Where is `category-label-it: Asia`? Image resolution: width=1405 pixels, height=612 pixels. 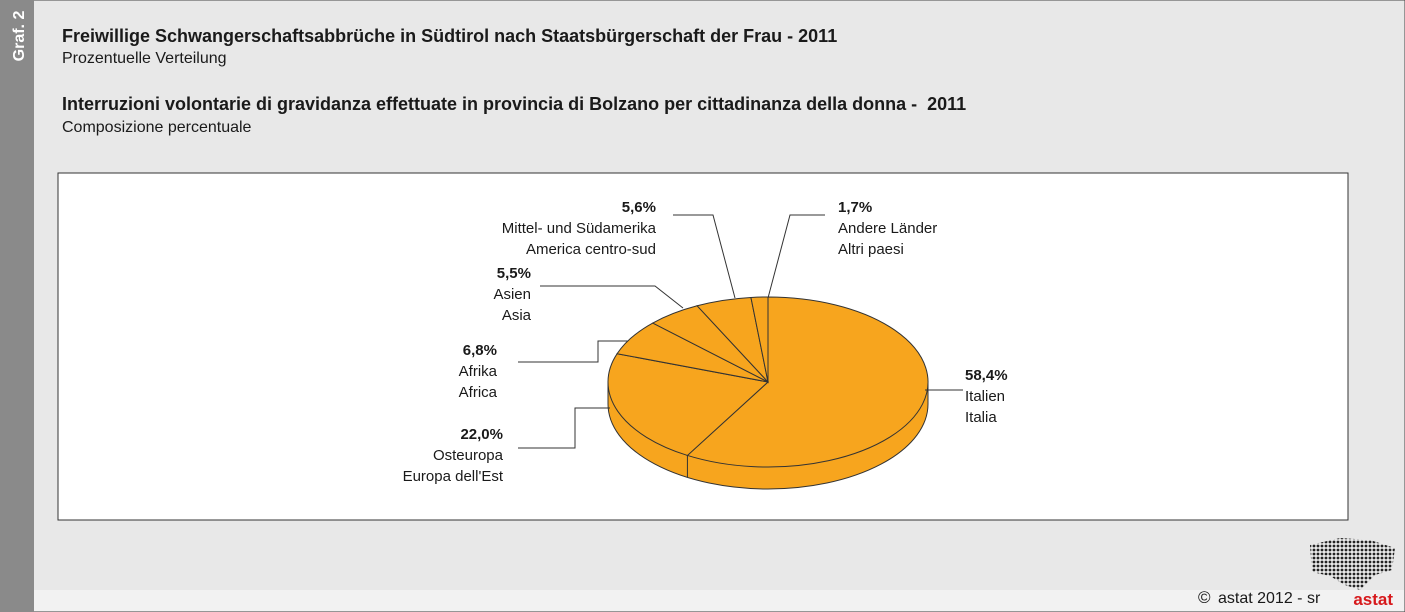
category-label-it: Asia is located at coordinates (517, 315).